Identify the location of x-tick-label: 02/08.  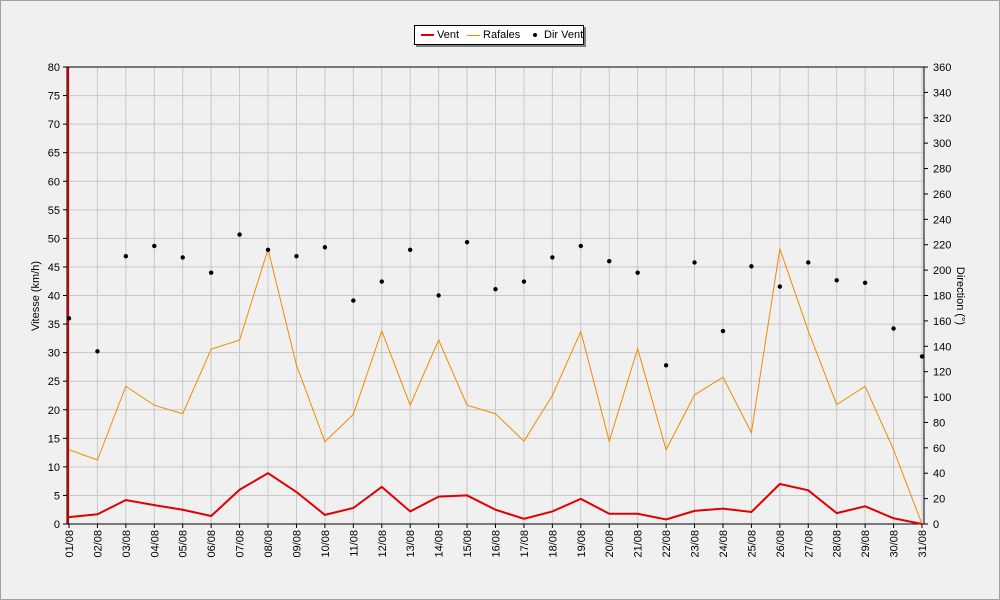
(98, 544).